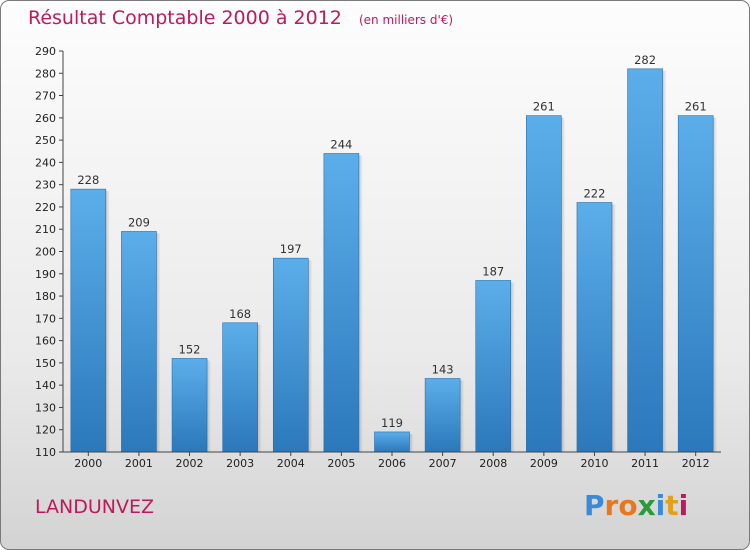 This screenshot has height=550, width=750. I want to click on y-tick-label: 260, so click(45, 118).